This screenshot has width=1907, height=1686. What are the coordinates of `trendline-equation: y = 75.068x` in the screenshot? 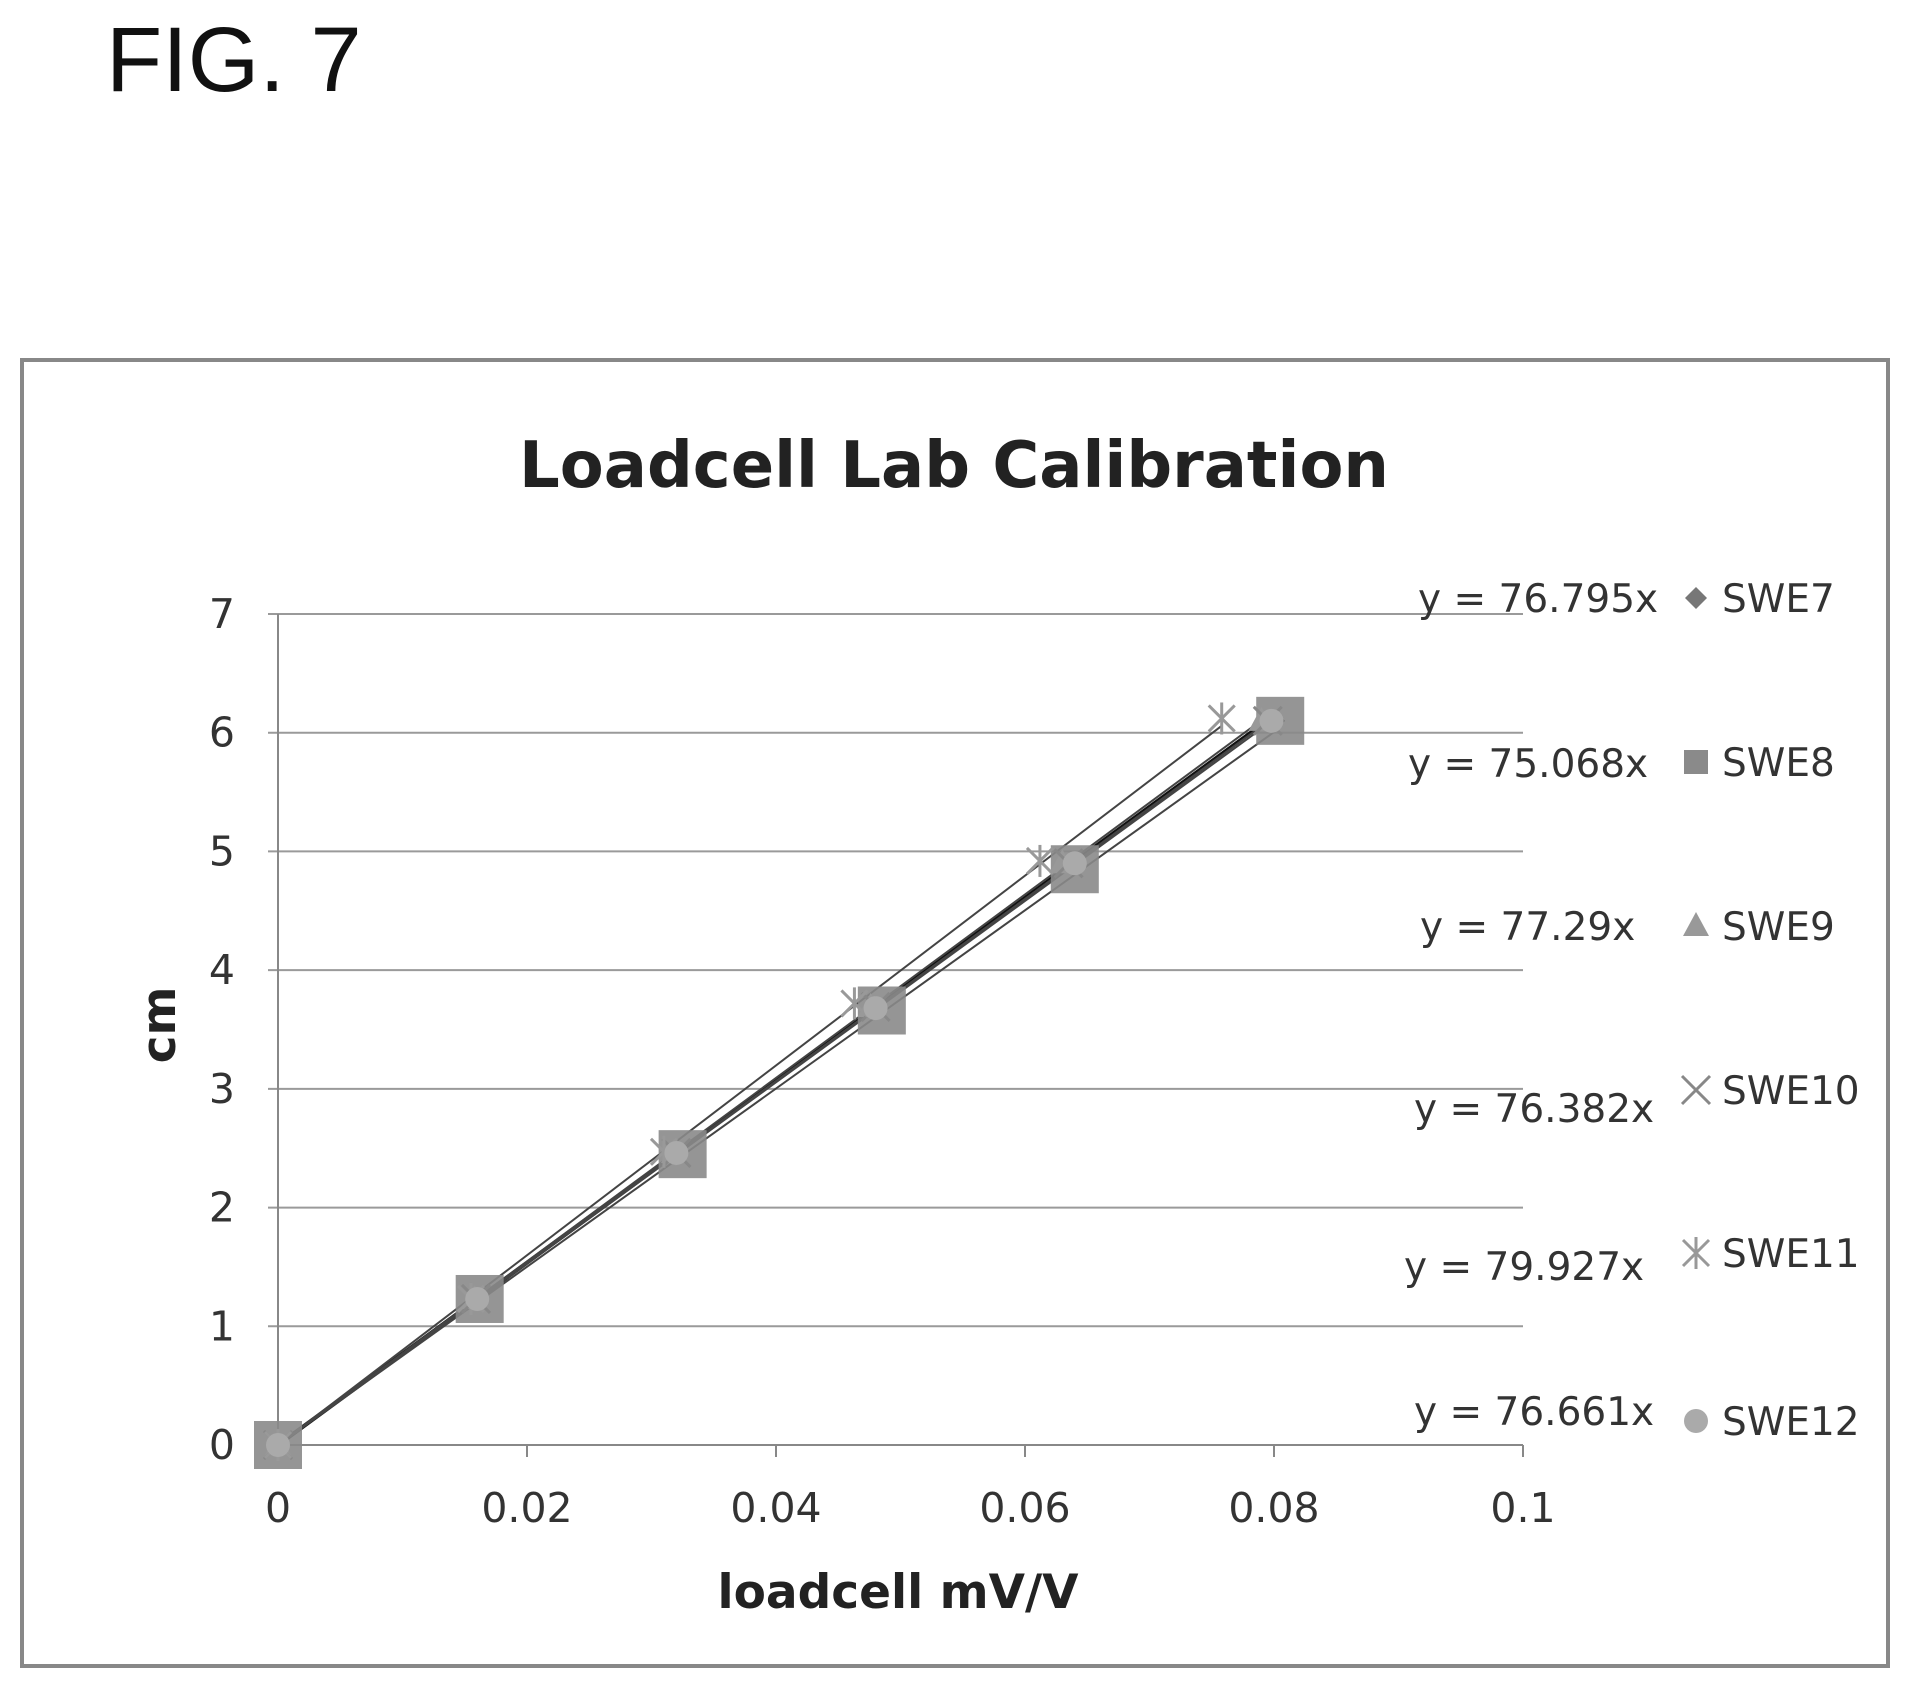 It's located at (1528, 764).